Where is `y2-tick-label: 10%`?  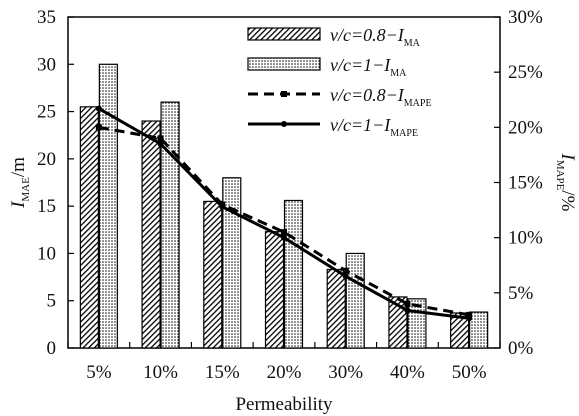 y2-tick-label: 10% is located at coordinates (525, 238).